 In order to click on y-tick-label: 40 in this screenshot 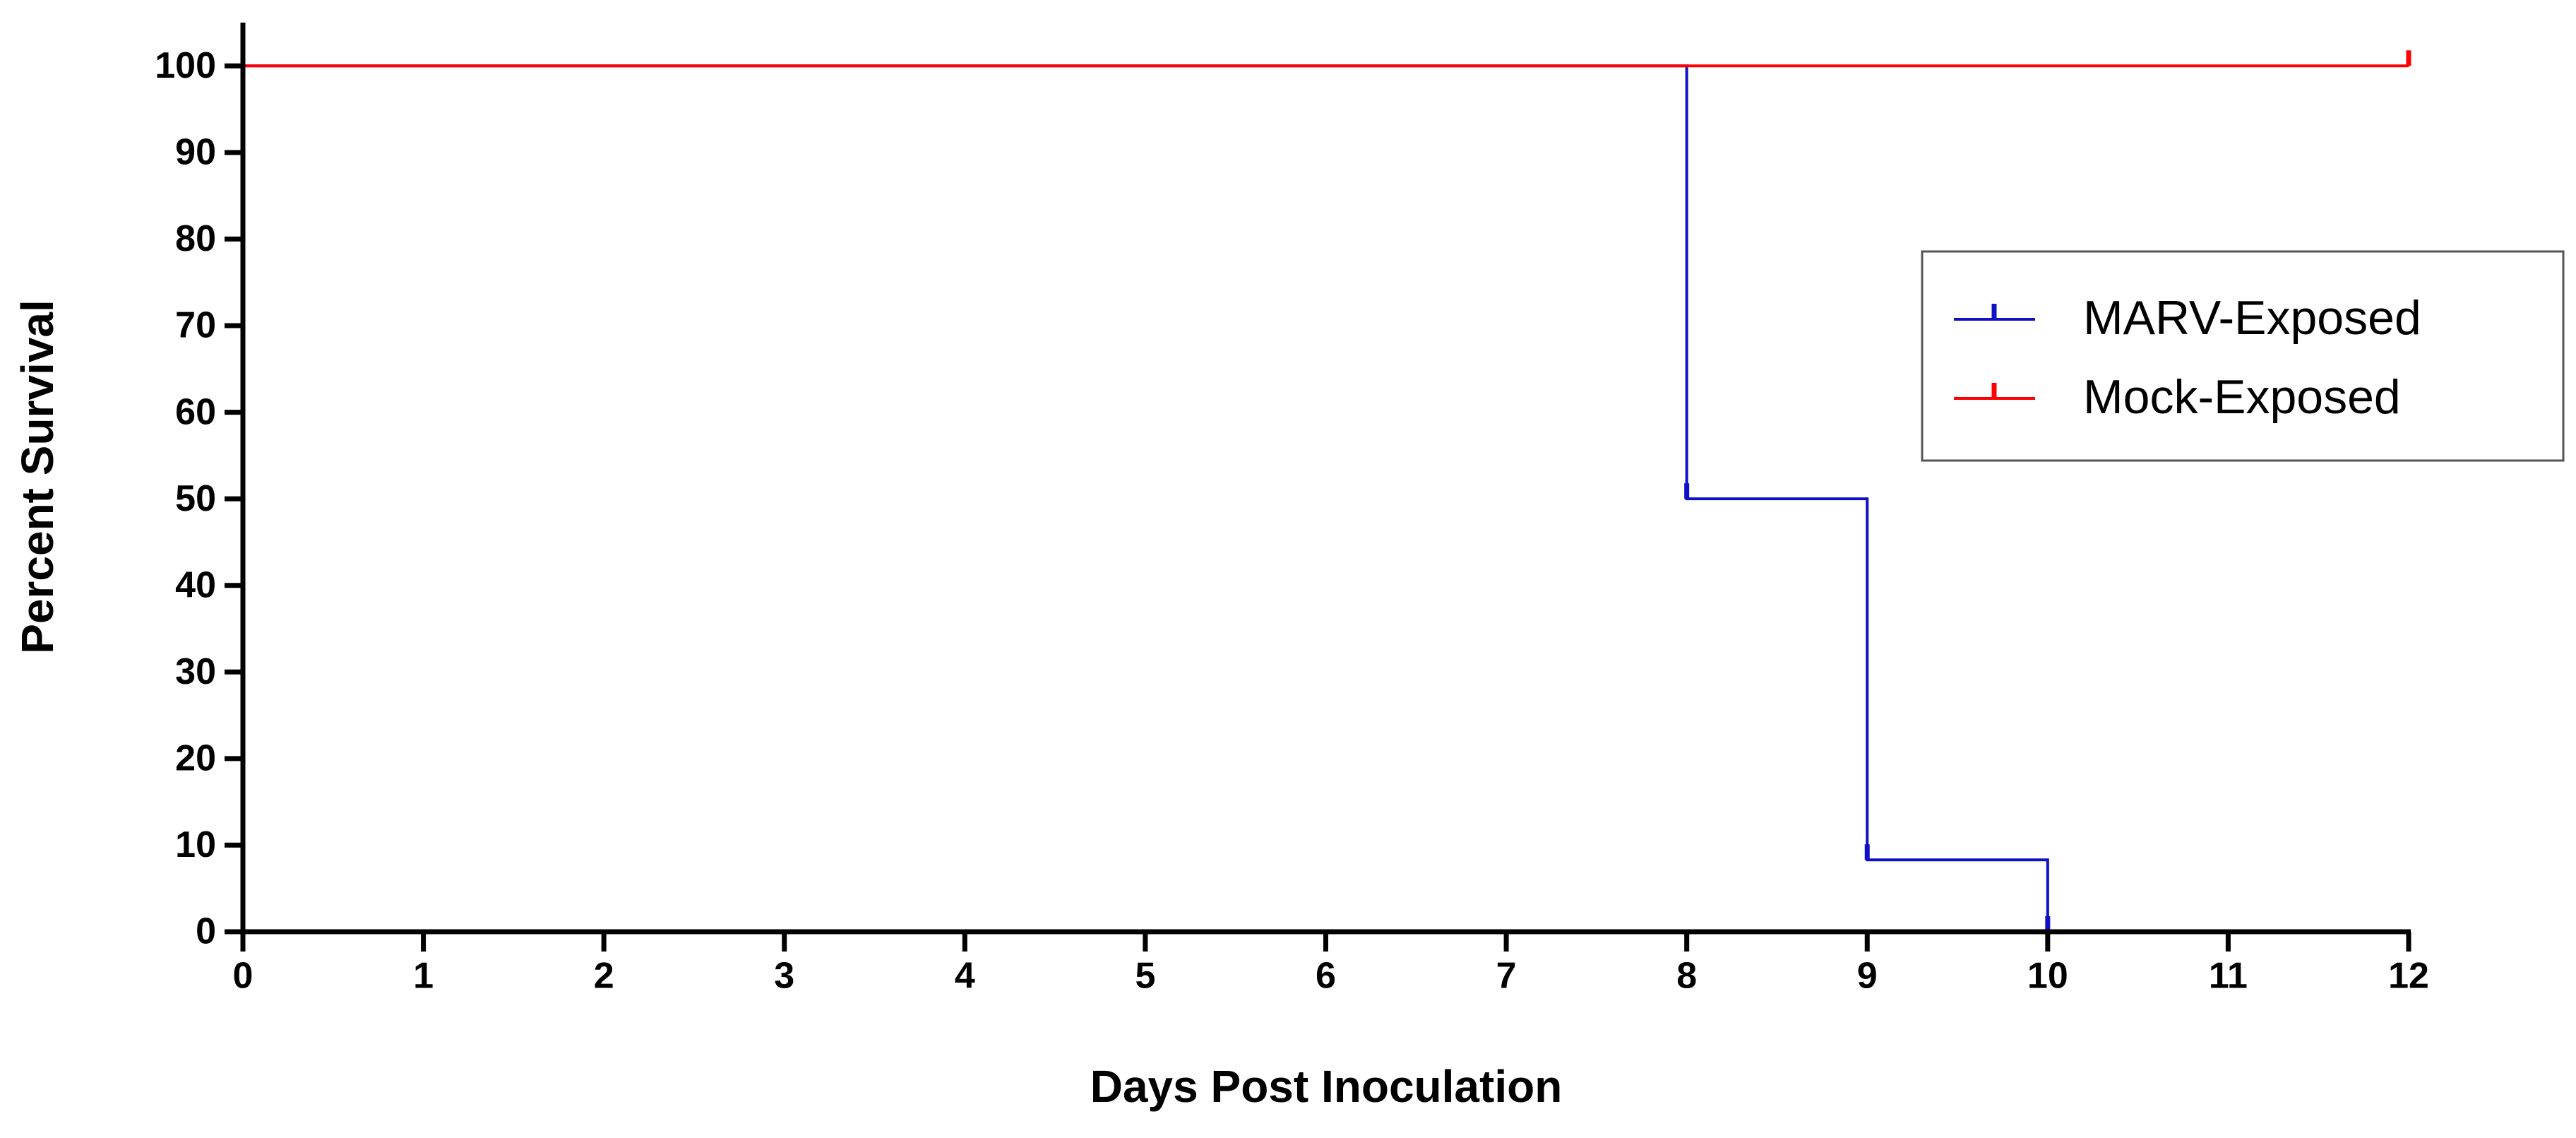, I will do `click(195, 584)`.